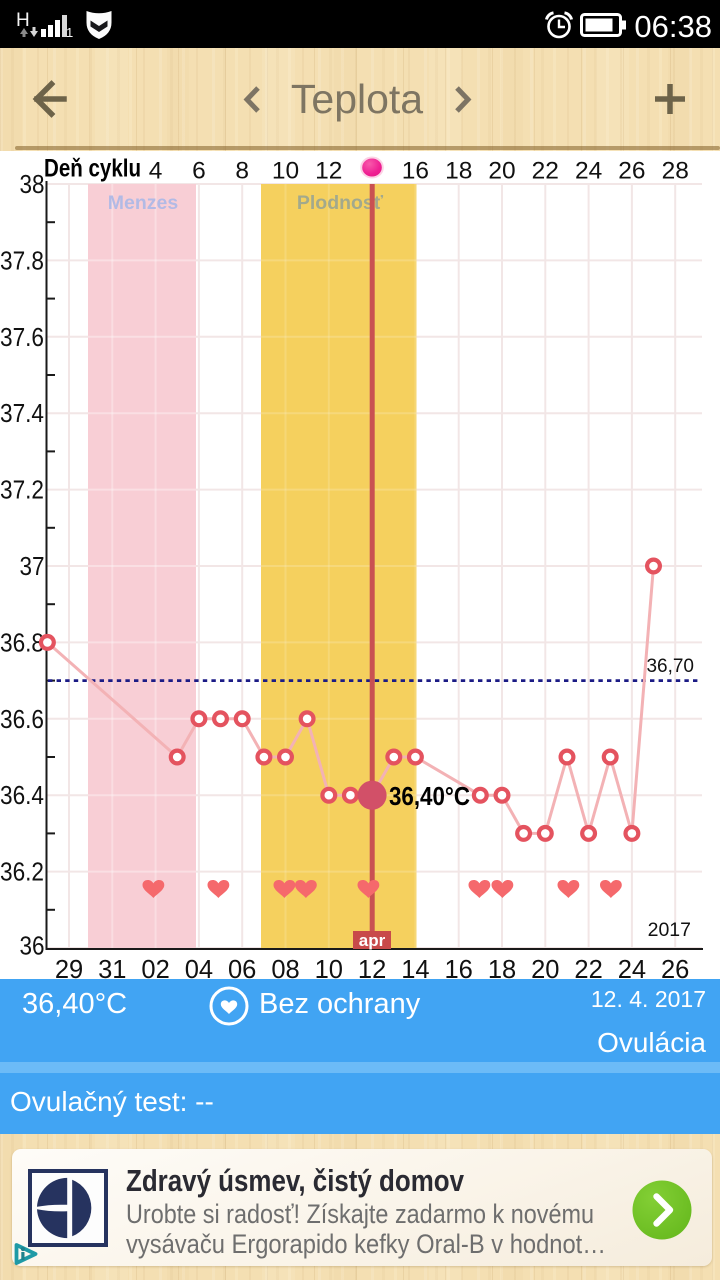 This screenshot has width=720, height=1280. Describe the element at coordinates (588, 171) in the screenshot. I see `svg-text: 24` at that location.